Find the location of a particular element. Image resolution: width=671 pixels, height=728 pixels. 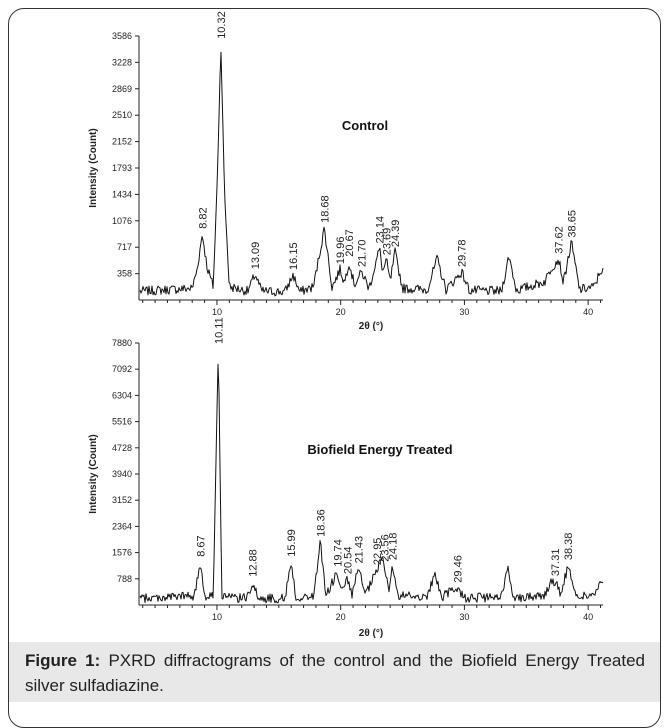

peak-label: 10.11 is located at coordinates (219, 330).